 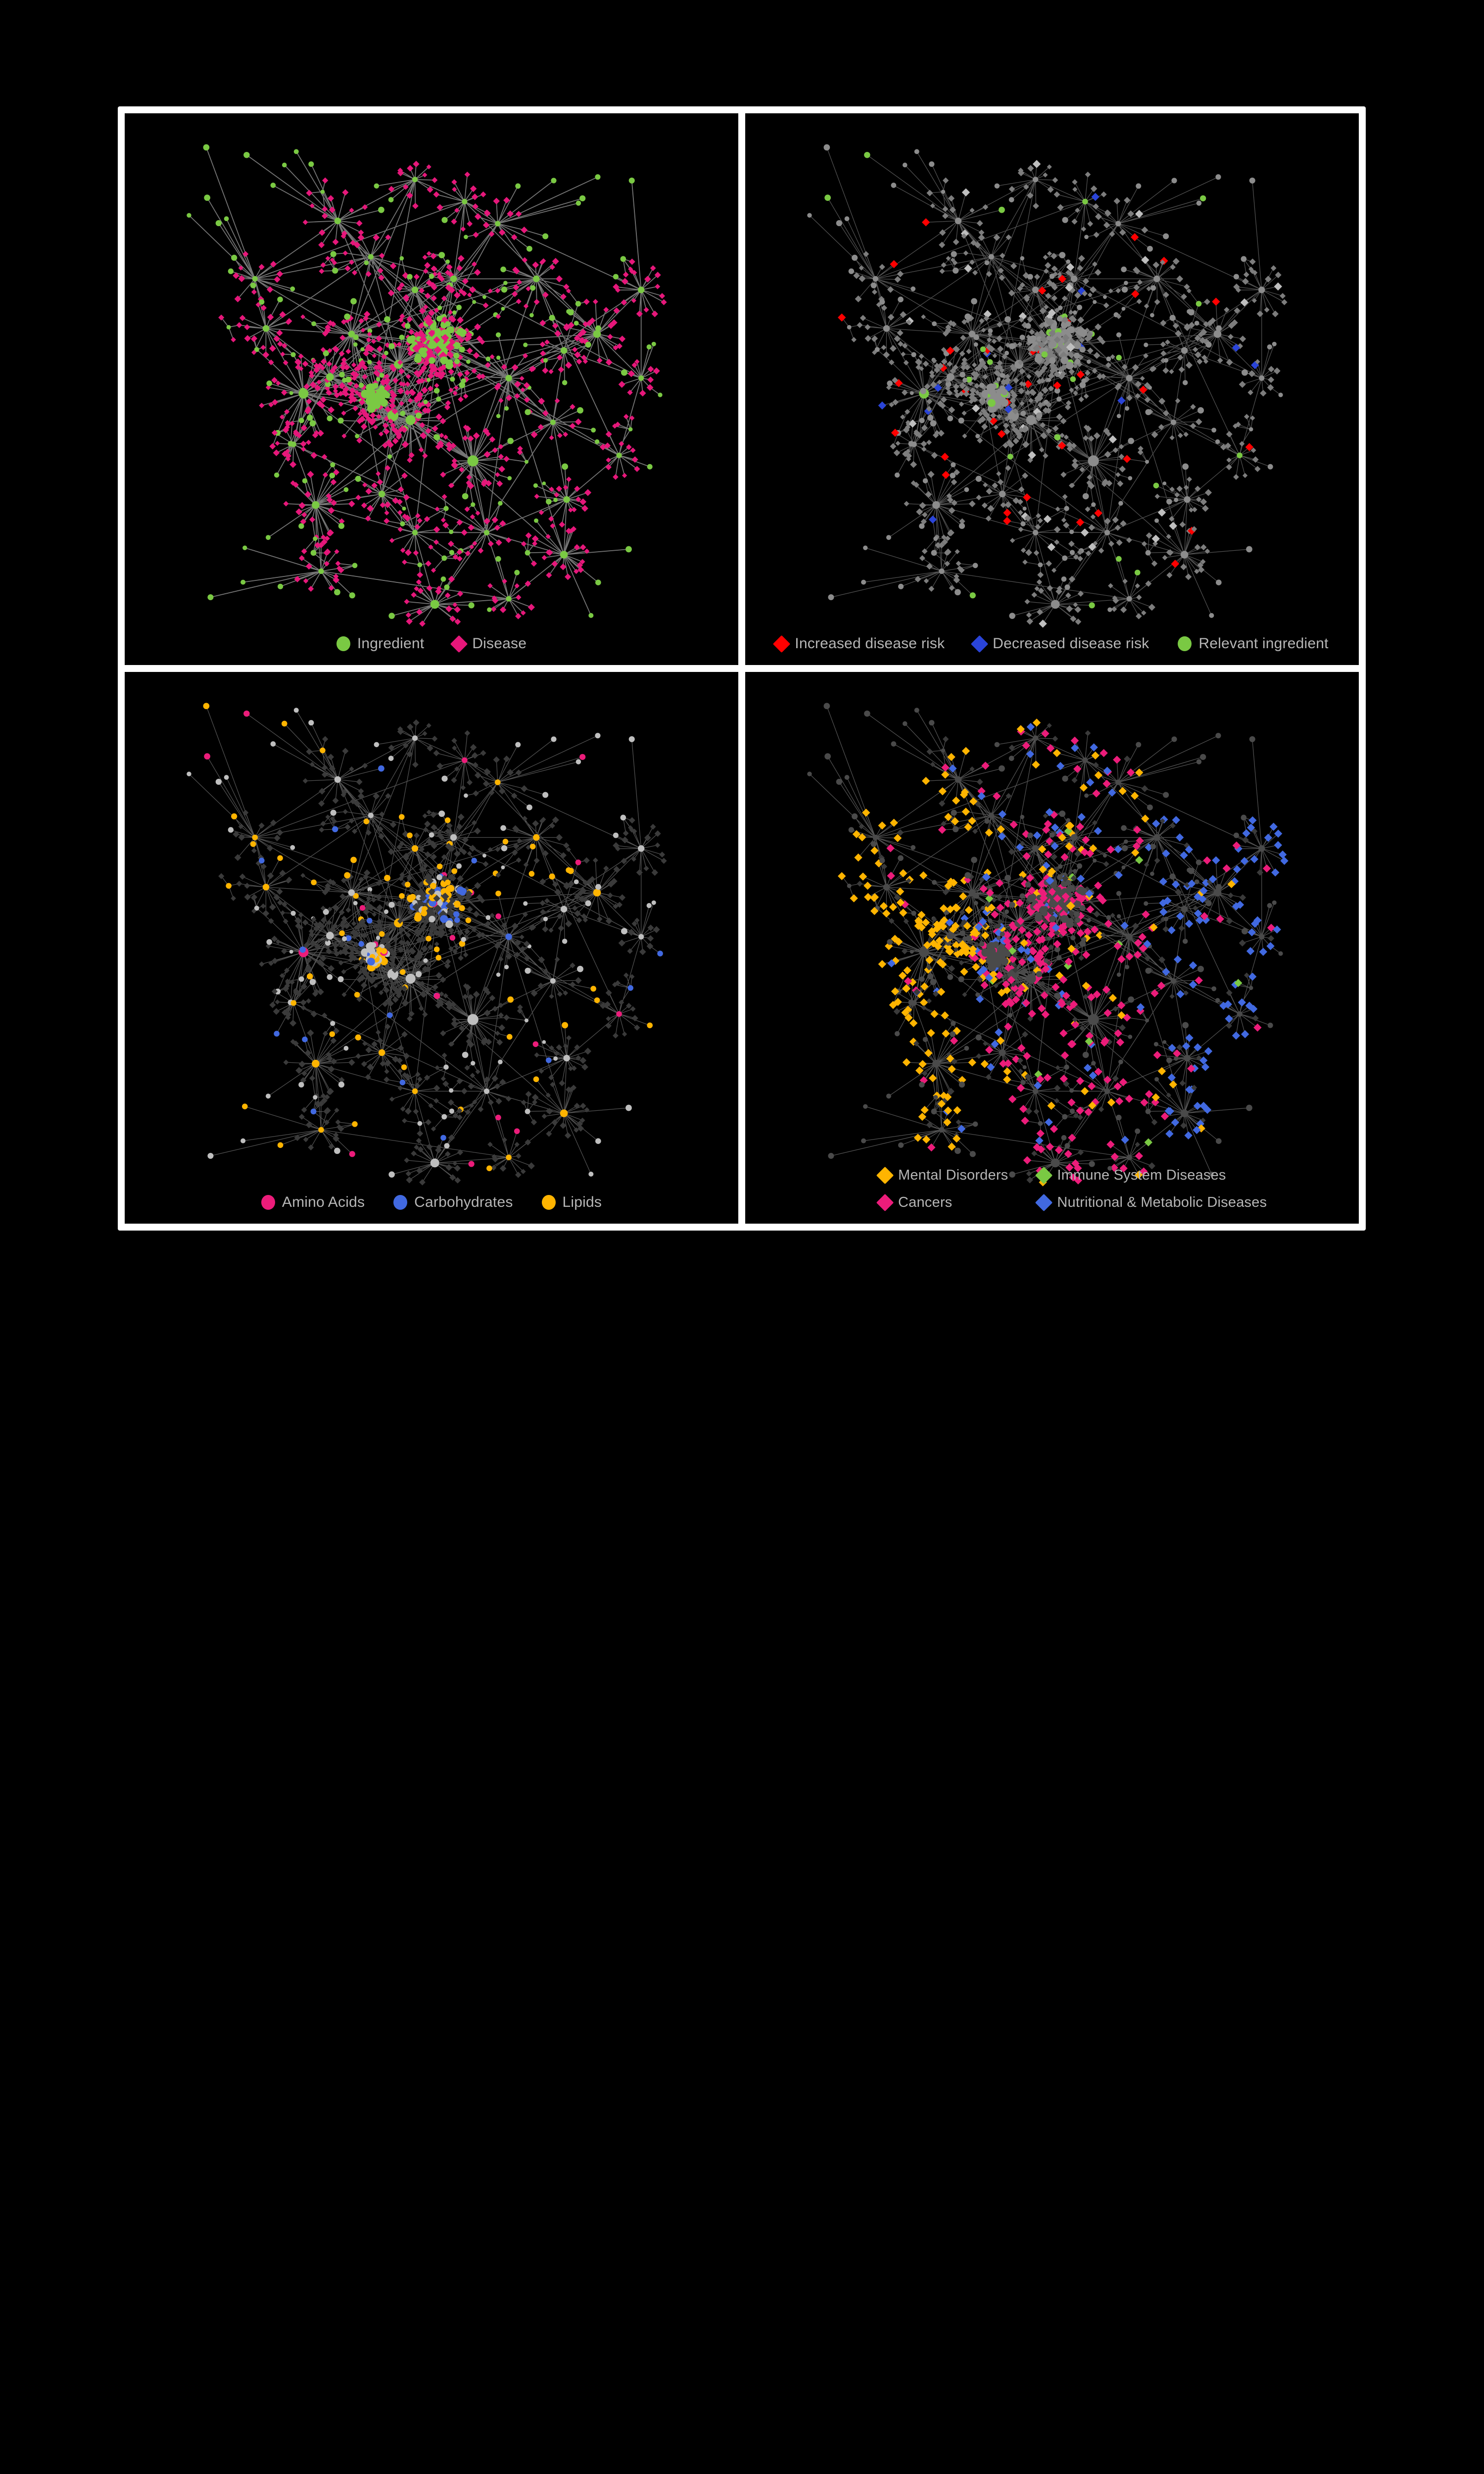 I want to click on network-canvas-panel3, so click(x=427, y=945).